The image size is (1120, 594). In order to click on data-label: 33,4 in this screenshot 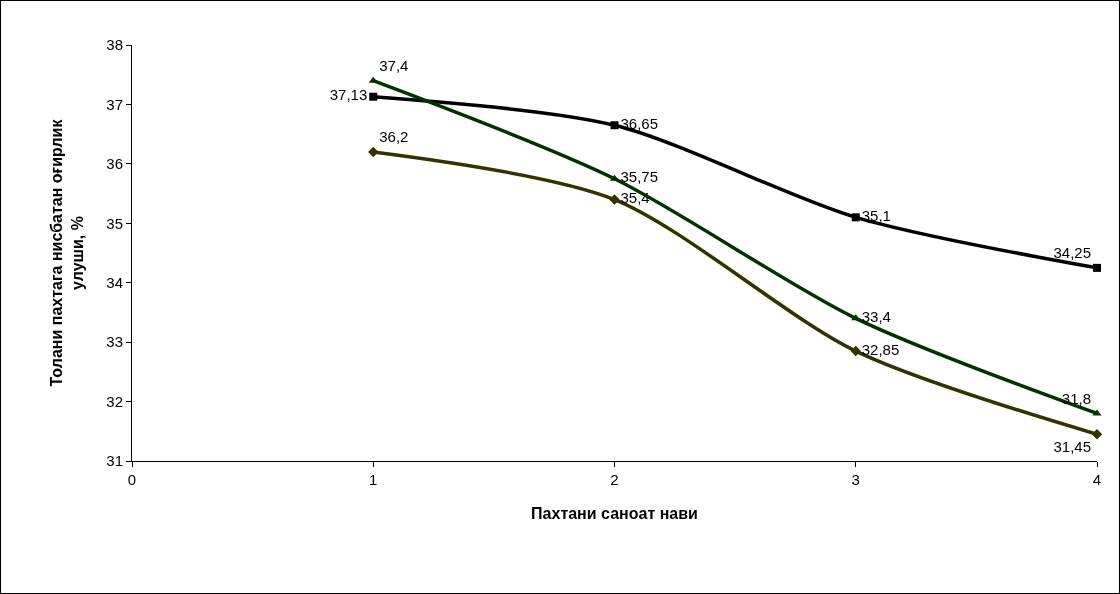, I will do `click(876, 317)`.